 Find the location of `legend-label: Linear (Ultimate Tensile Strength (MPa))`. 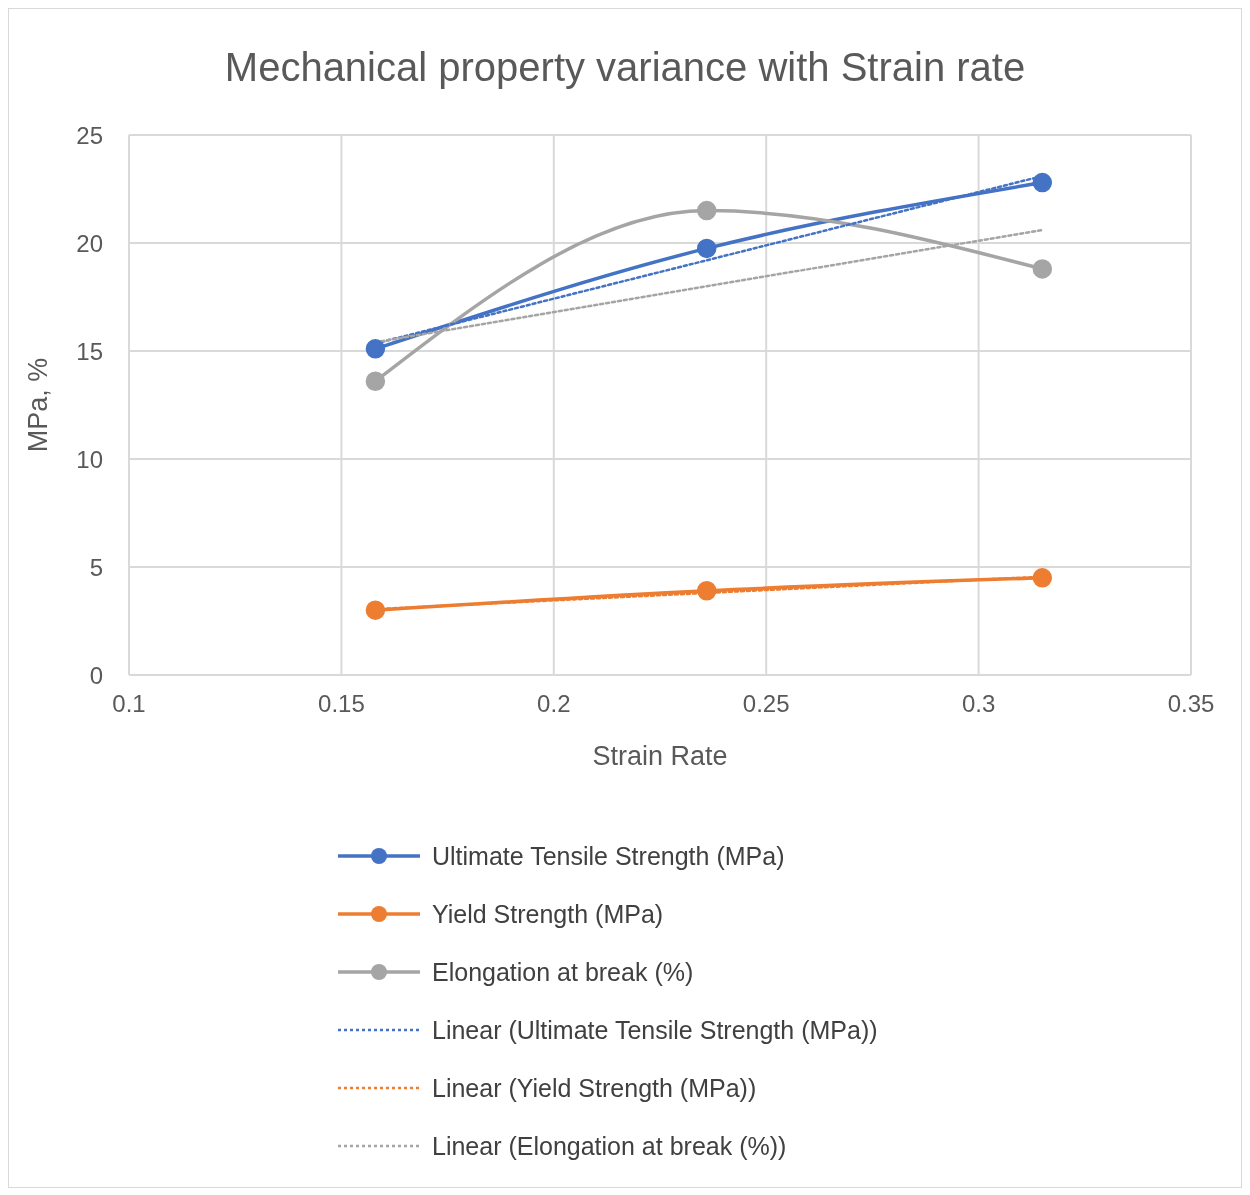

legend-label: Linear (Ultimate Tensile Strength (MPa)) is located at coordinates (655, 1030).